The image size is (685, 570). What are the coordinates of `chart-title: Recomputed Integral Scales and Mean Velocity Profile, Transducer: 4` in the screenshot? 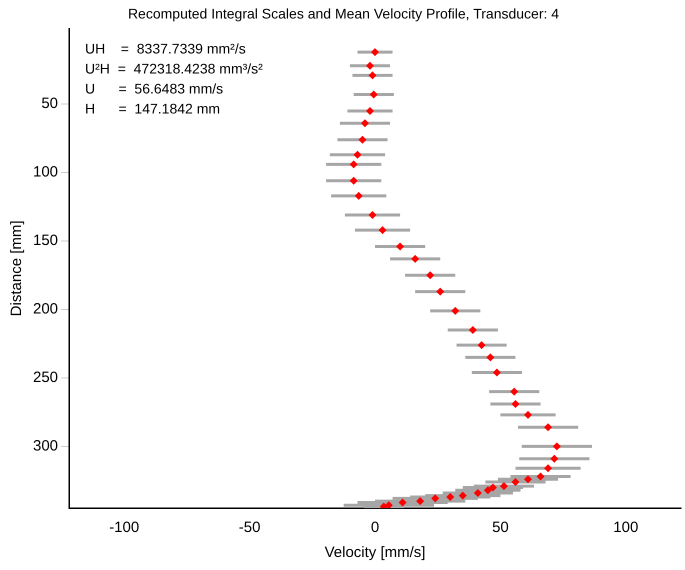 It's located at (344, 13).